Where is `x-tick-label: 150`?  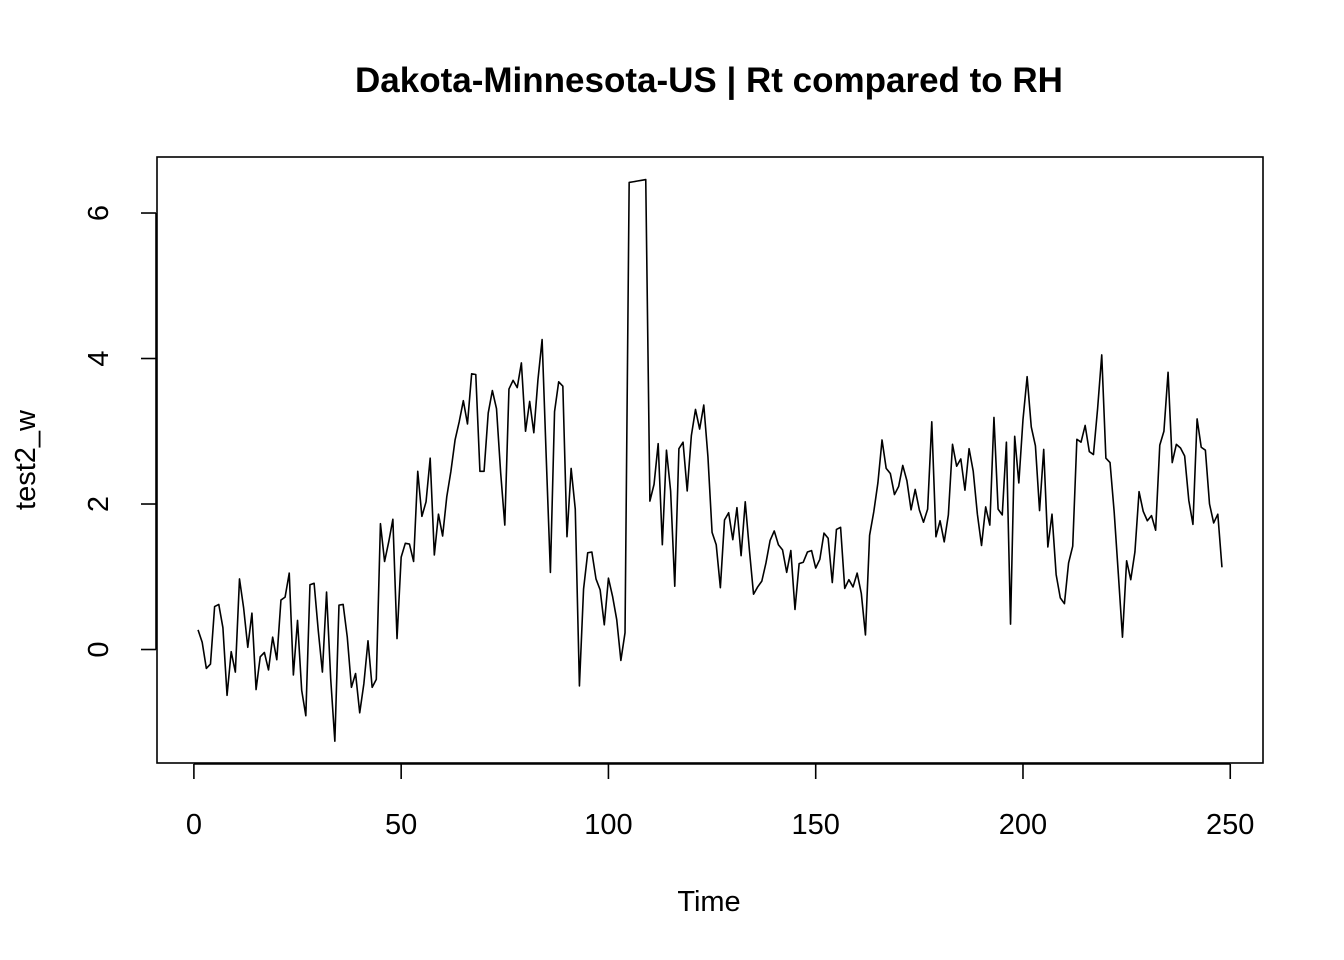
x-tick-label: 150 is located at coordinates (816, 825).